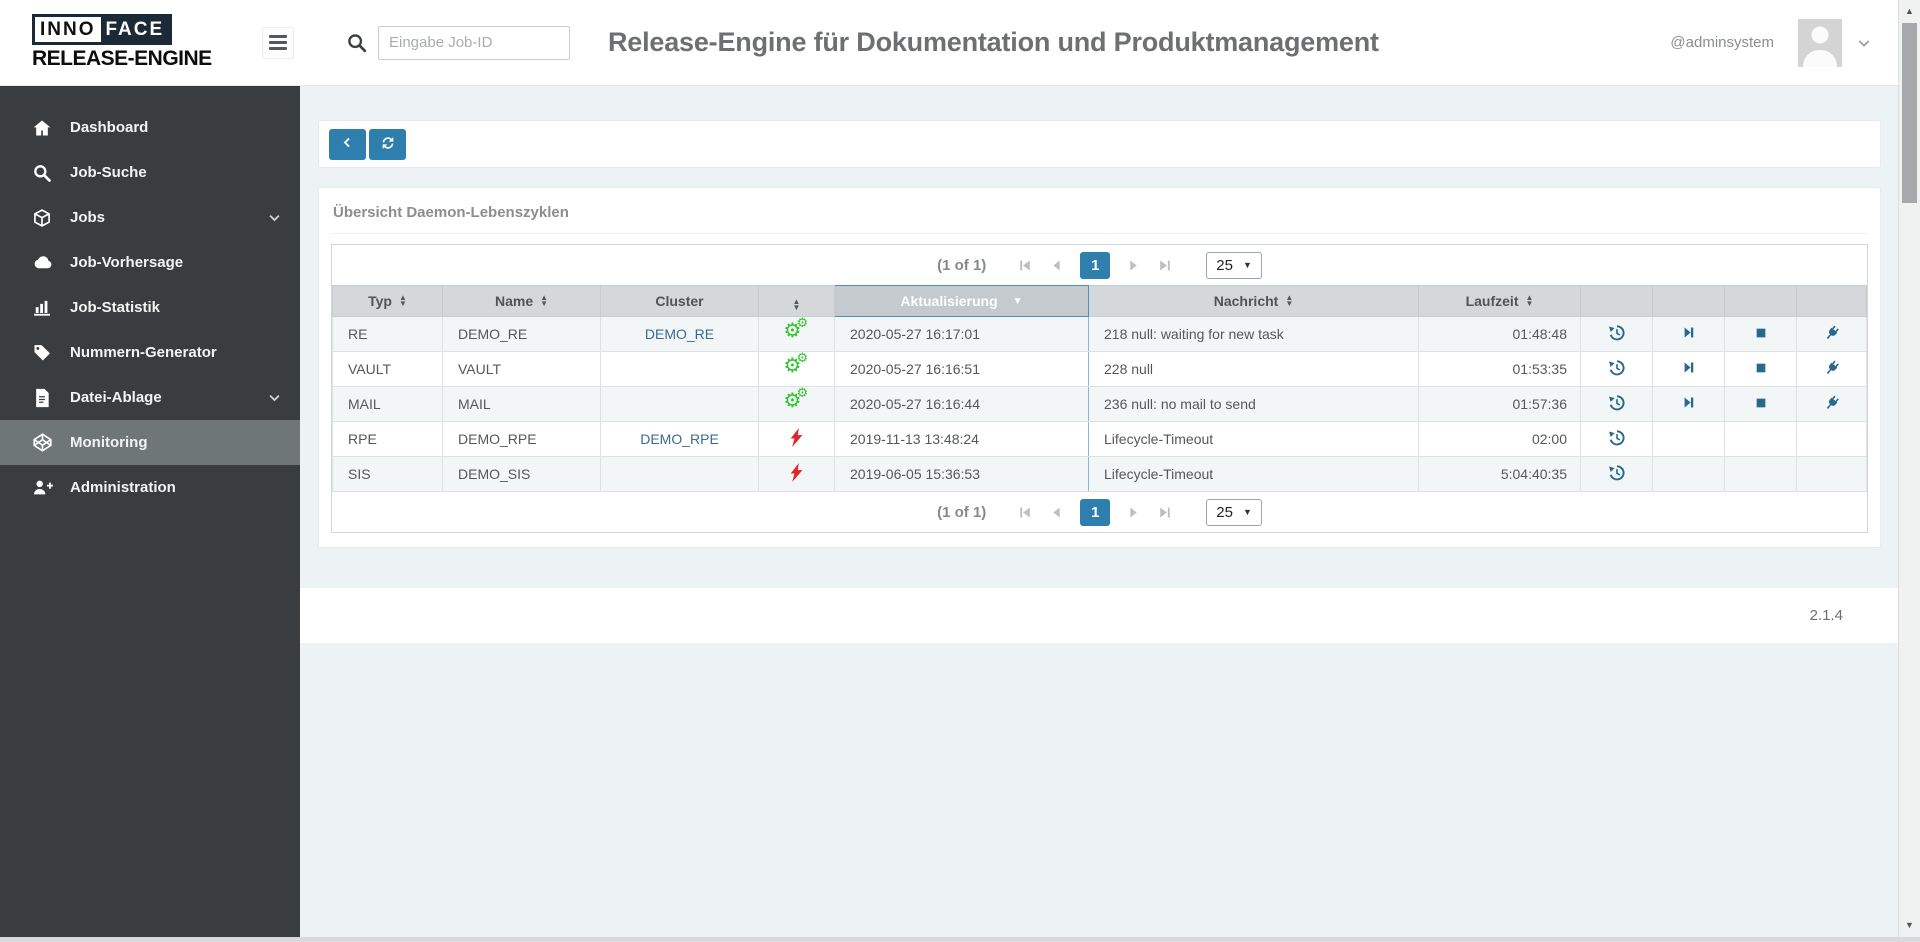  I want to click on cell-aktualisierung: 2019-06-05 15:36:53, so click(961, 474).